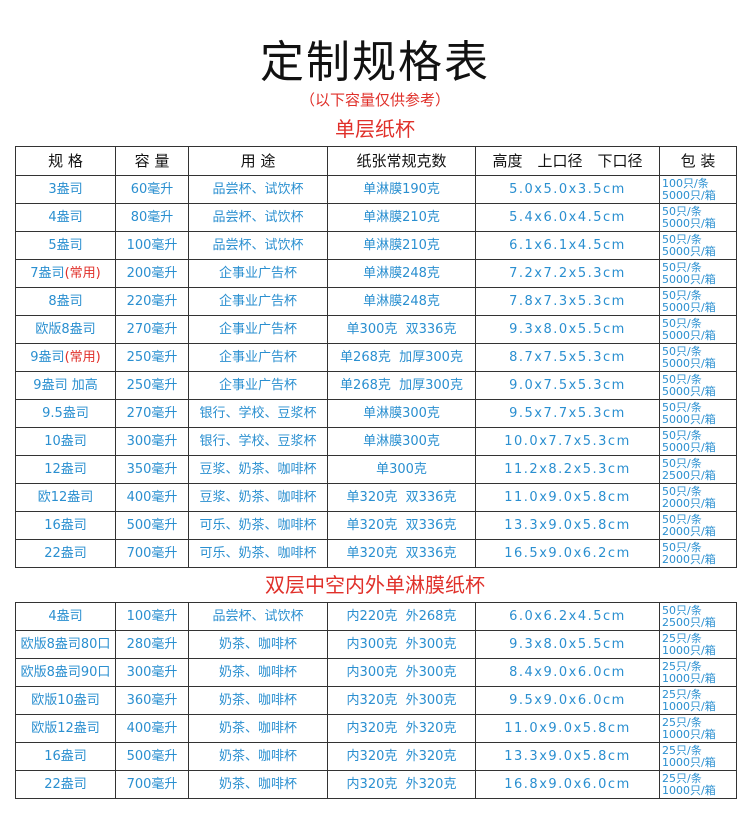  What do you see at coordinates (401, 161) in the screenshot?
I see `header-paper: 纸张常规克数` at bounding box center [401, 161].